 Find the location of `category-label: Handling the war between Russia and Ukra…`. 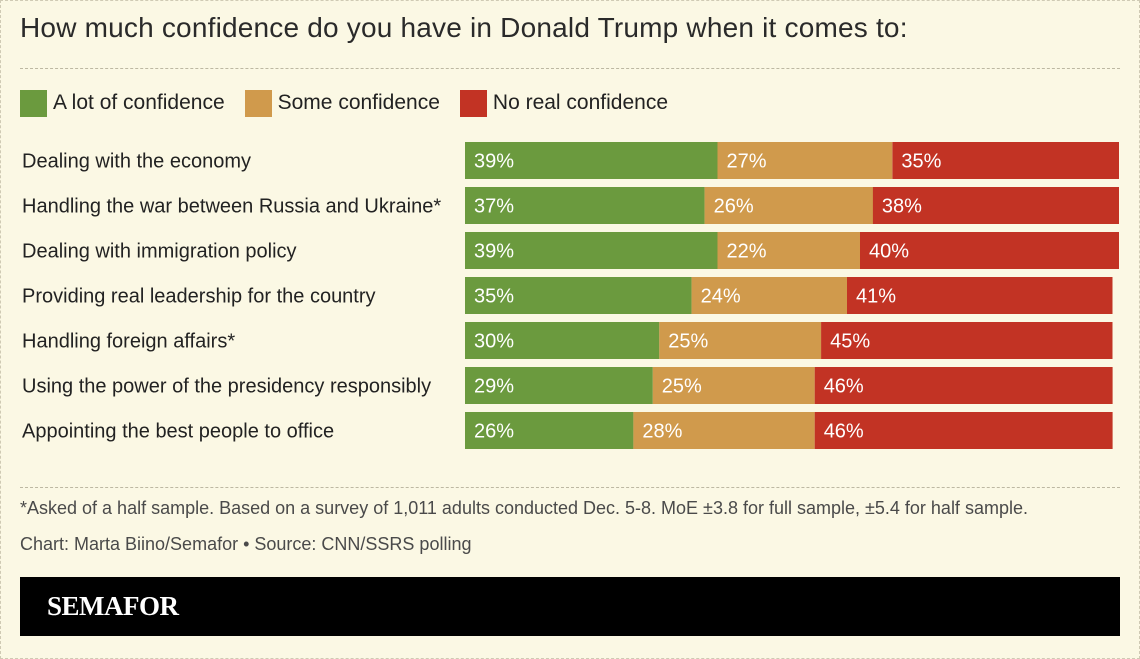

category-label: Handling the war between Russia and Ukra… is located at coordinates (231, 207).